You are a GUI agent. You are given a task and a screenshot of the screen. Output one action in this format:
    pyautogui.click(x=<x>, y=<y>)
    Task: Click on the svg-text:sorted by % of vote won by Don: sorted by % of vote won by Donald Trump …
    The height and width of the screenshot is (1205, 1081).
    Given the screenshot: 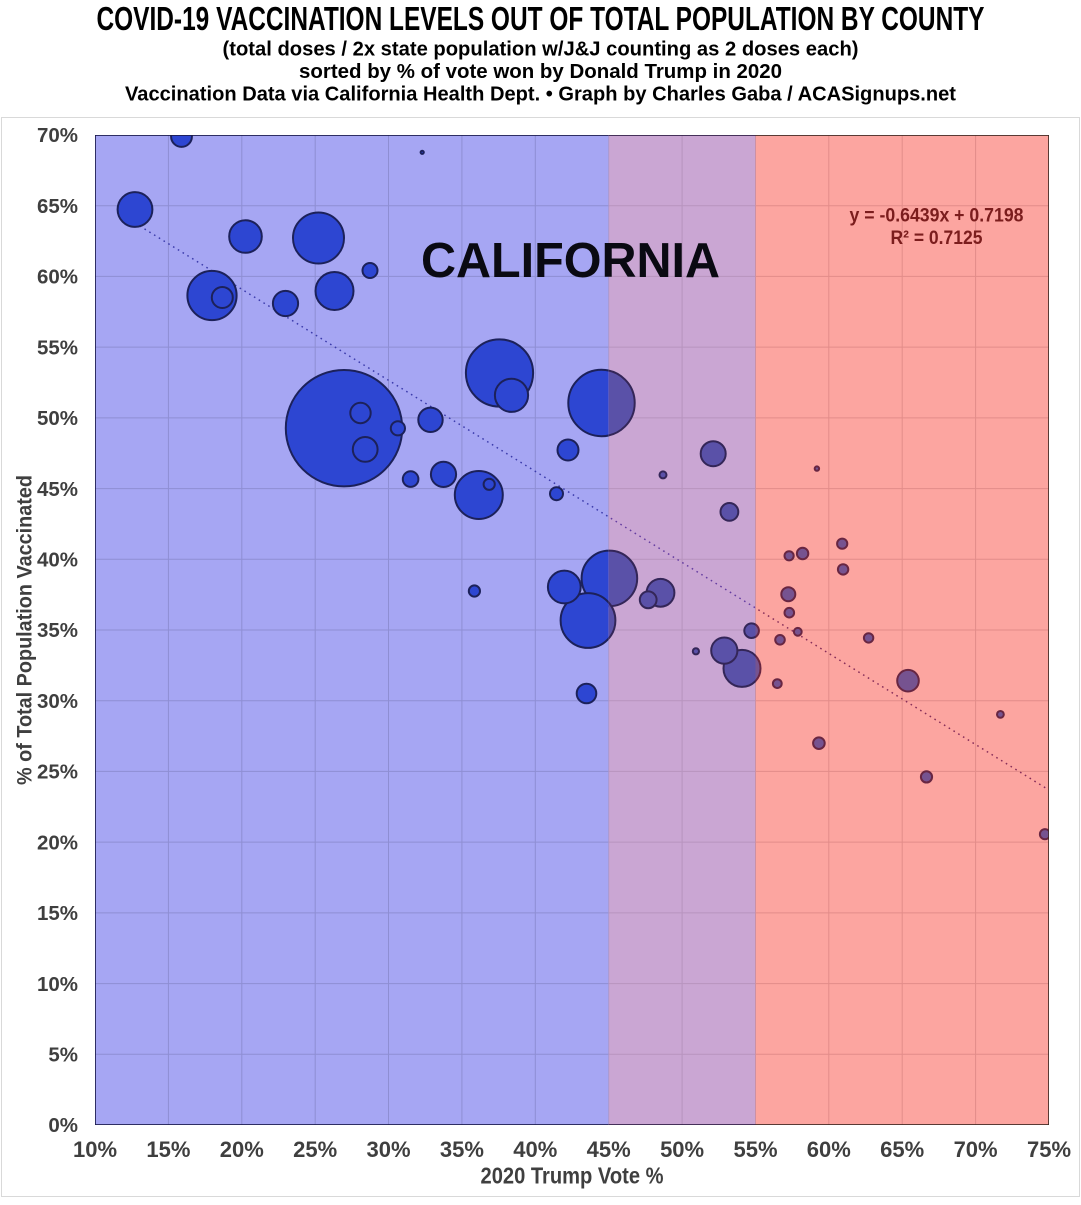 What is the action you would take?
    pyautogui.click(x=540, y=71)
    